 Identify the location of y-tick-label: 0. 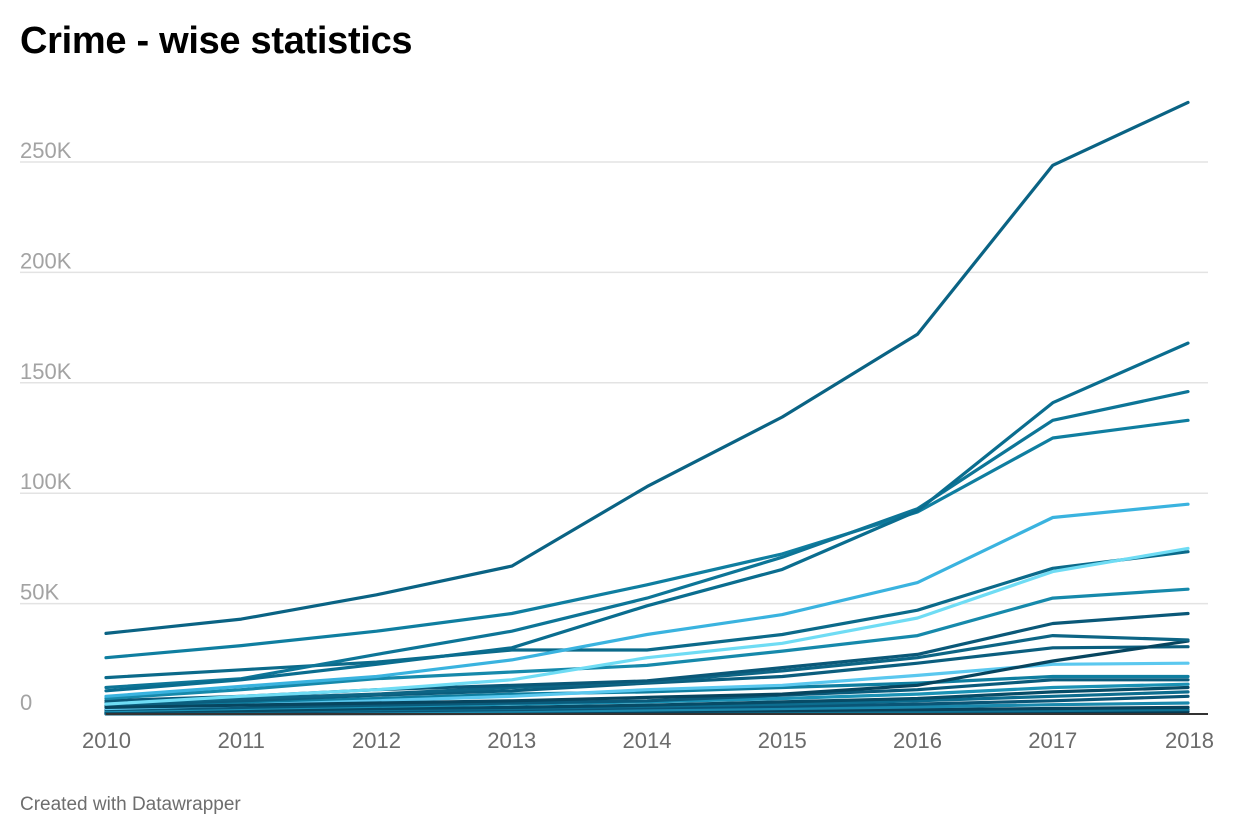
(26, 702).